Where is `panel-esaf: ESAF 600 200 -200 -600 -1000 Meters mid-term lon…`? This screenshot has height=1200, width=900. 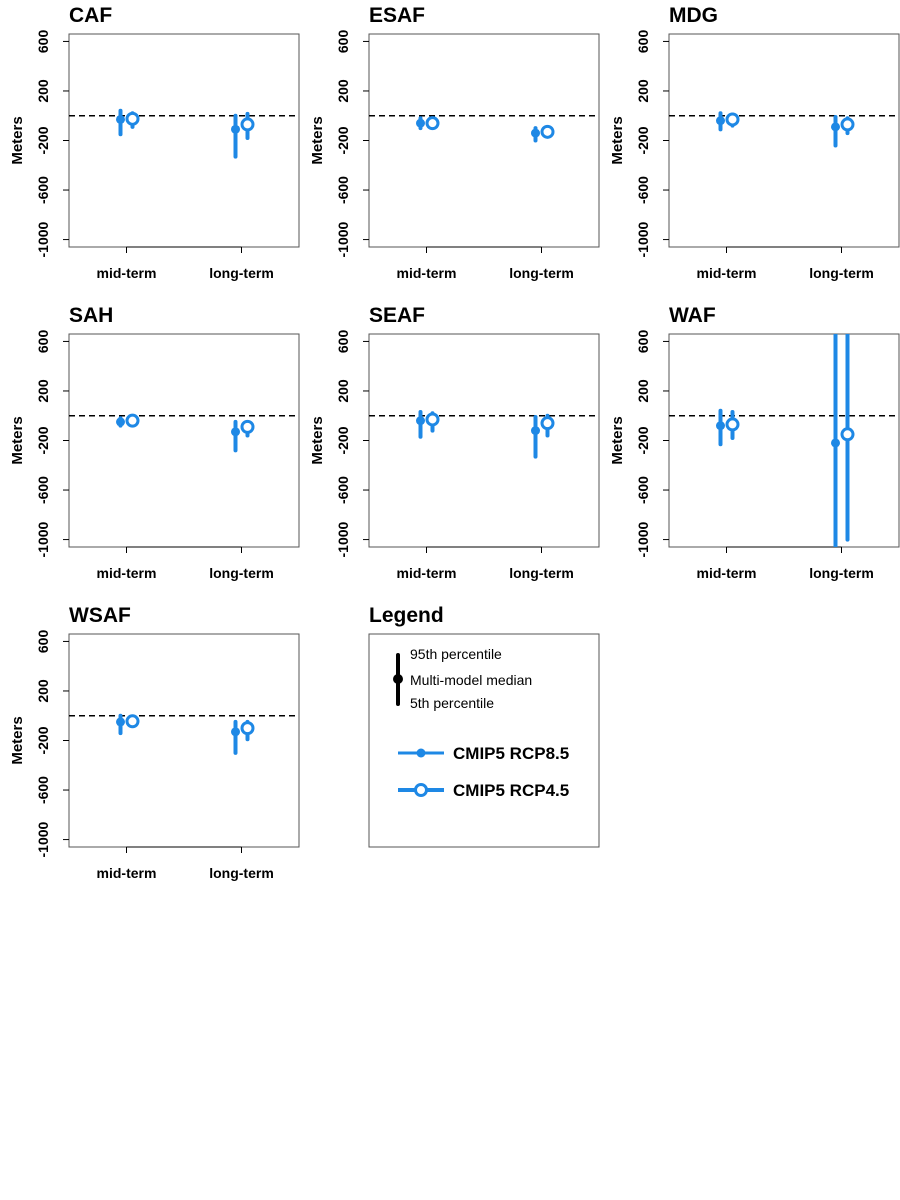 panel-esaf: ESAF 600 200 -200 -600 -1000 Meters mid-term lon… is located at coordinates (454, 142).